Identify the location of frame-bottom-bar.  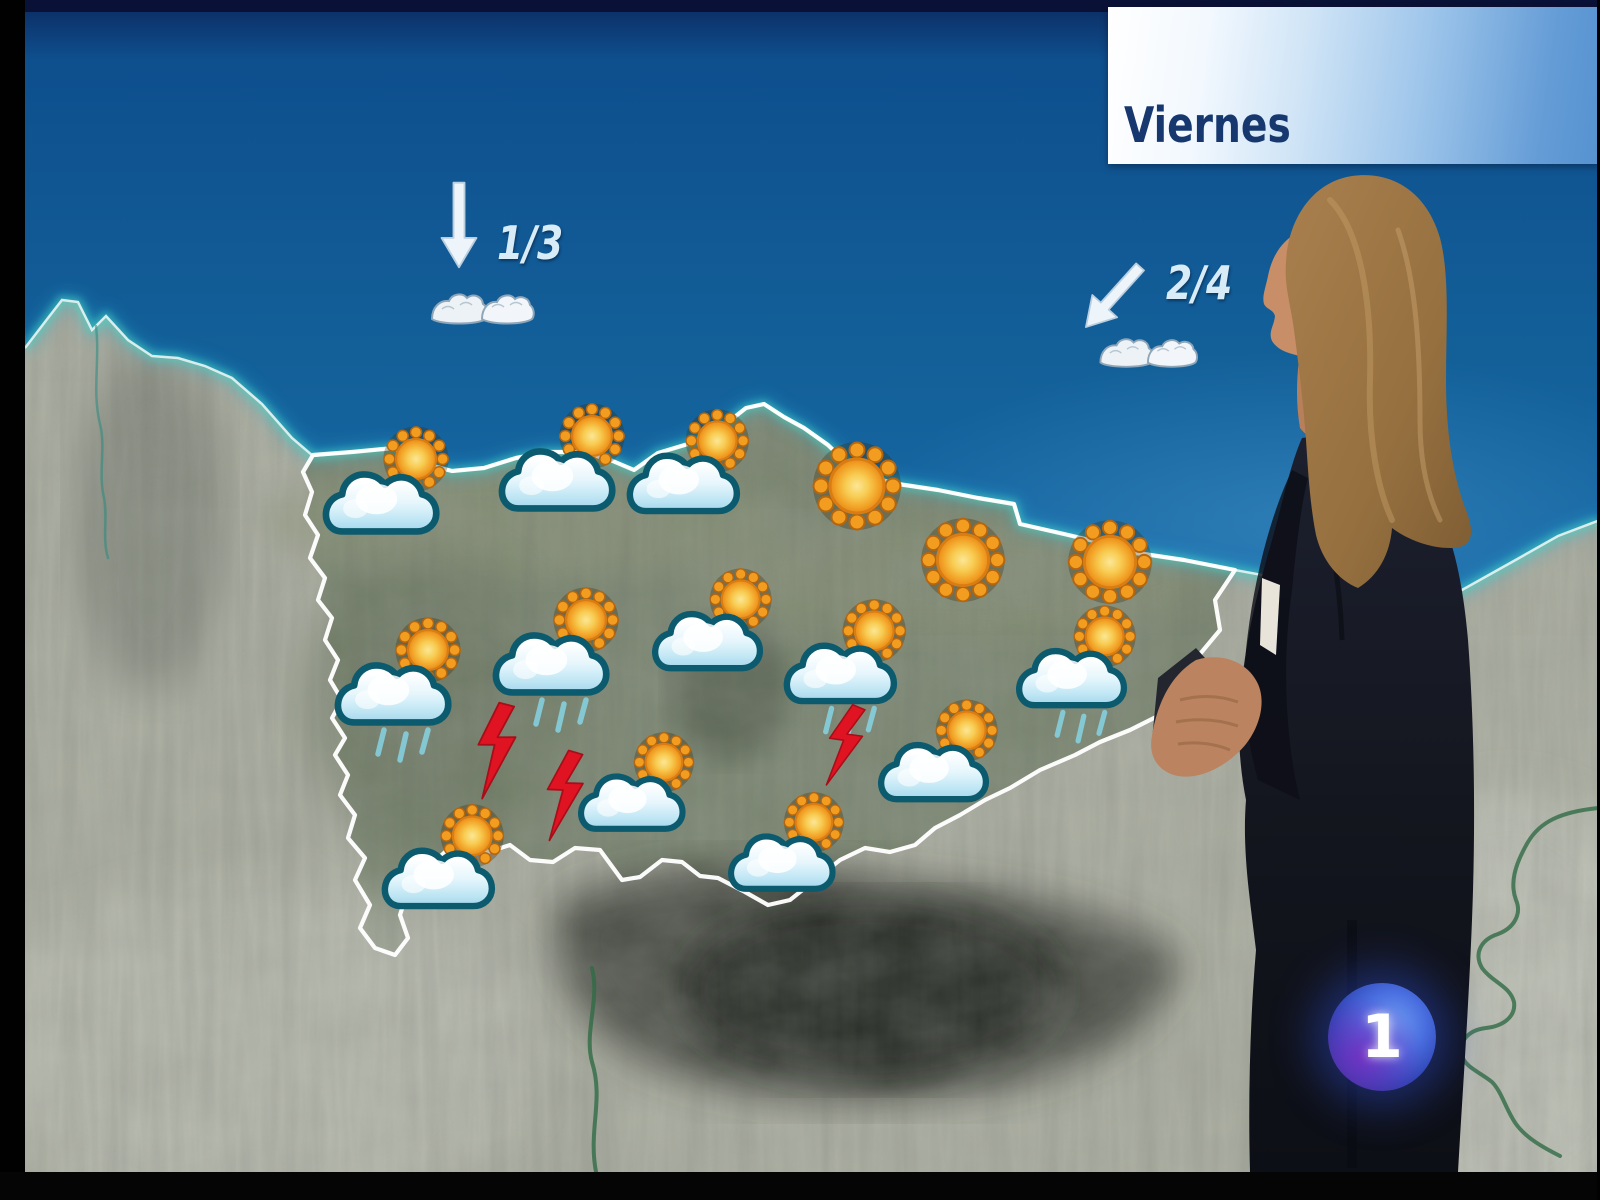
(800, 1186).